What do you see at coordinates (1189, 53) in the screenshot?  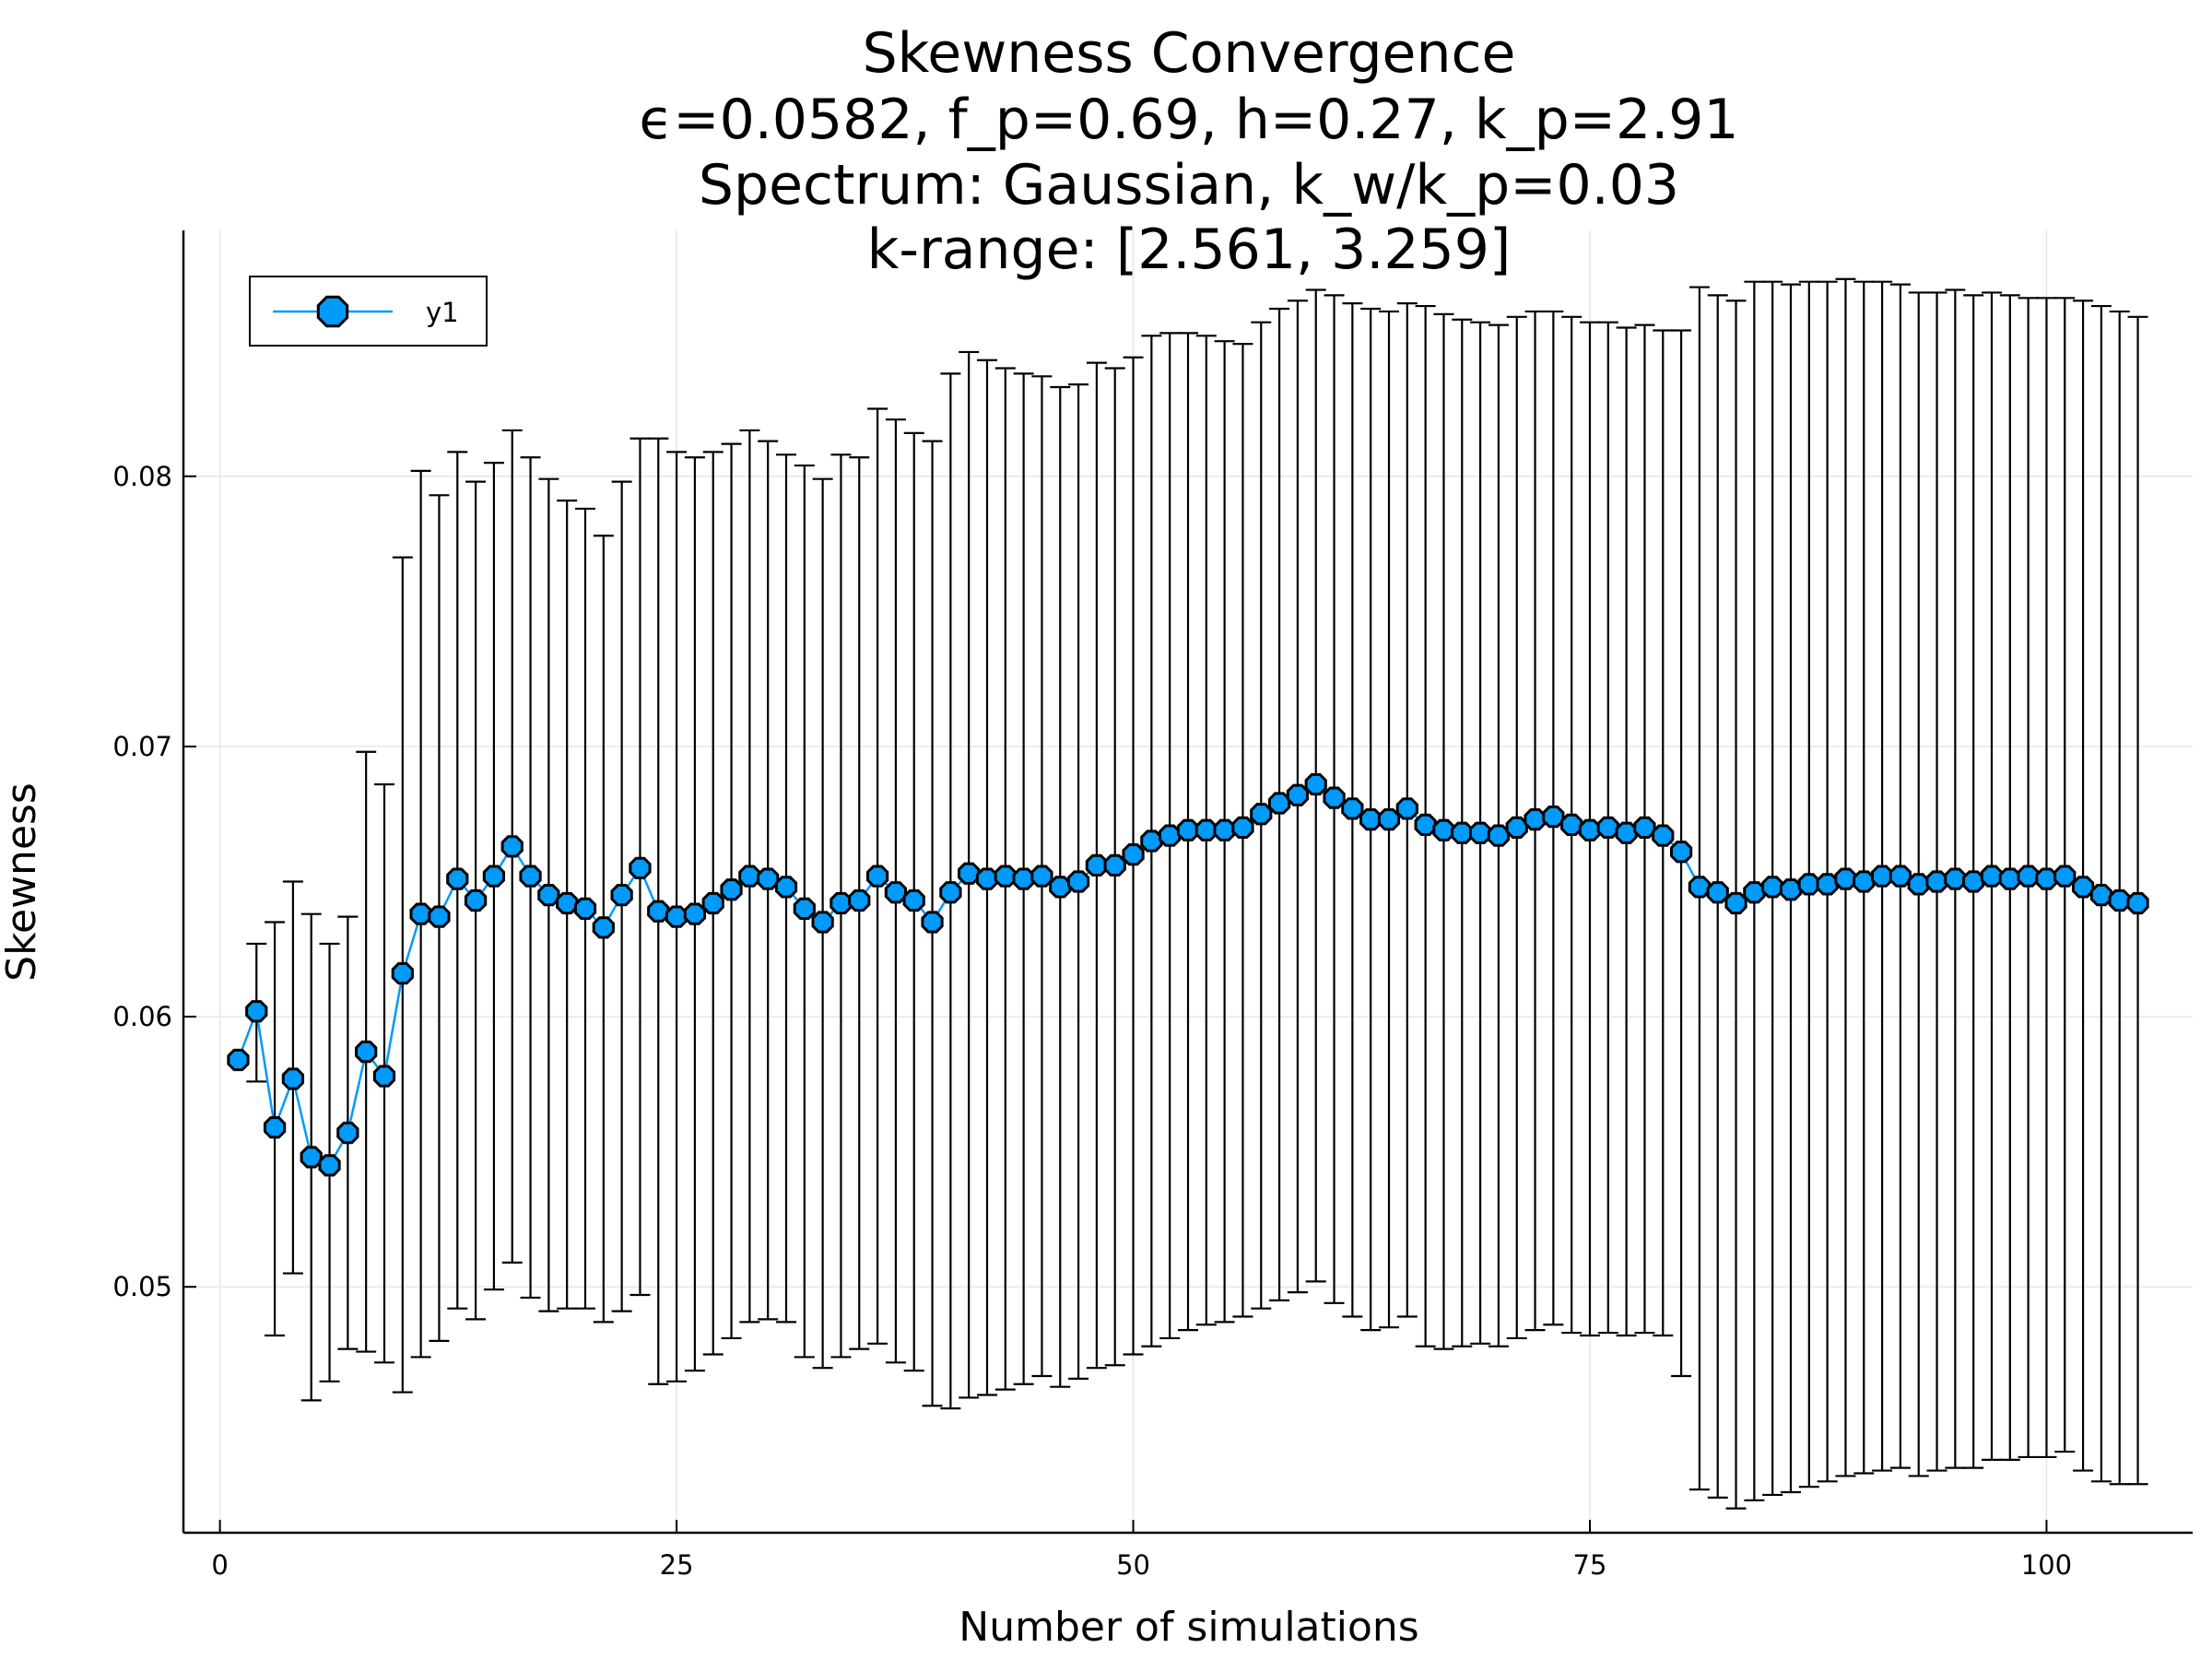 I see `title-line-1: Skewness Convergence` at bounding box center [1189, 53].